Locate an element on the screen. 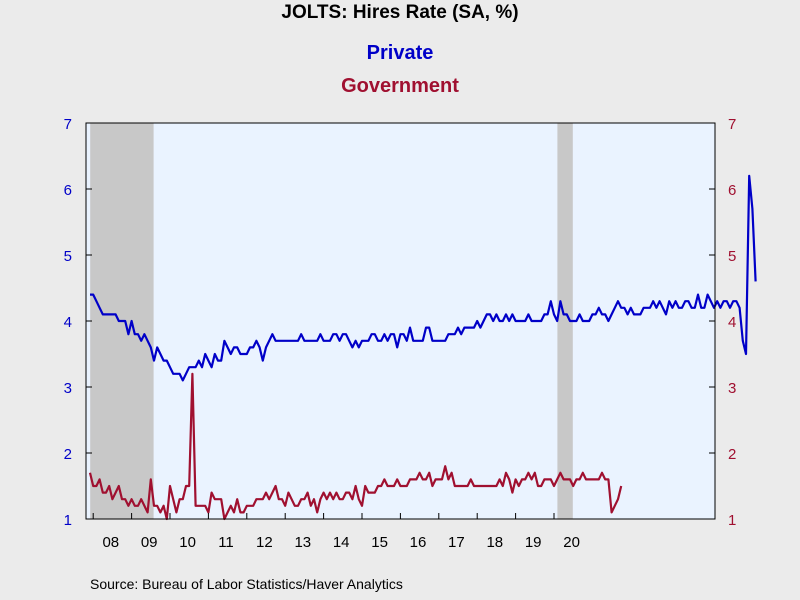 The width and height of the screenshot is (800, 600). recession-band is located at coordinates (565, 321).